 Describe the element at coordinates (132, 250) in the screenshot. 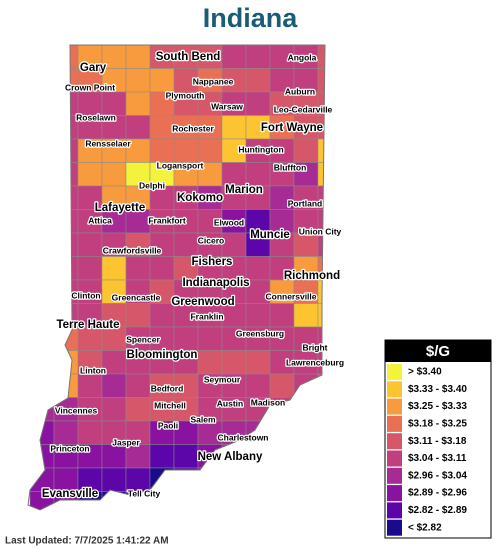

I see `city-label: Crawfordsville` at that location.